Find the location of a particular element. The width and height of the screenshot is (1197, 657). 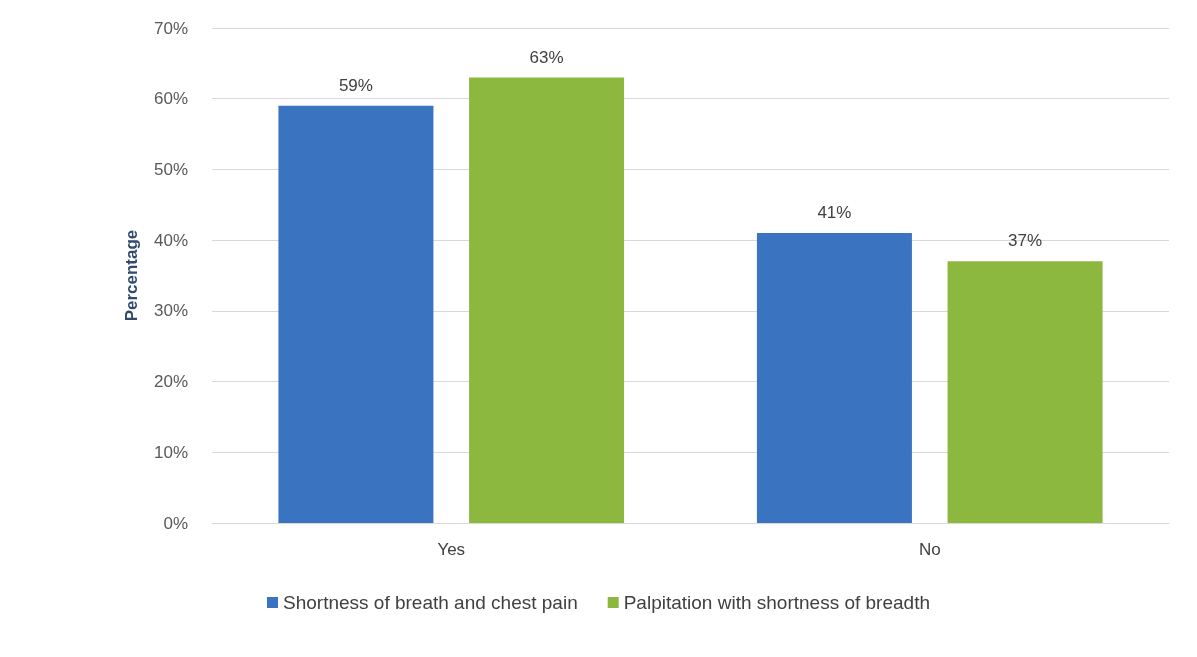

legend-label: Shortness of breath and chest pain is located at coordinates (430, 602).